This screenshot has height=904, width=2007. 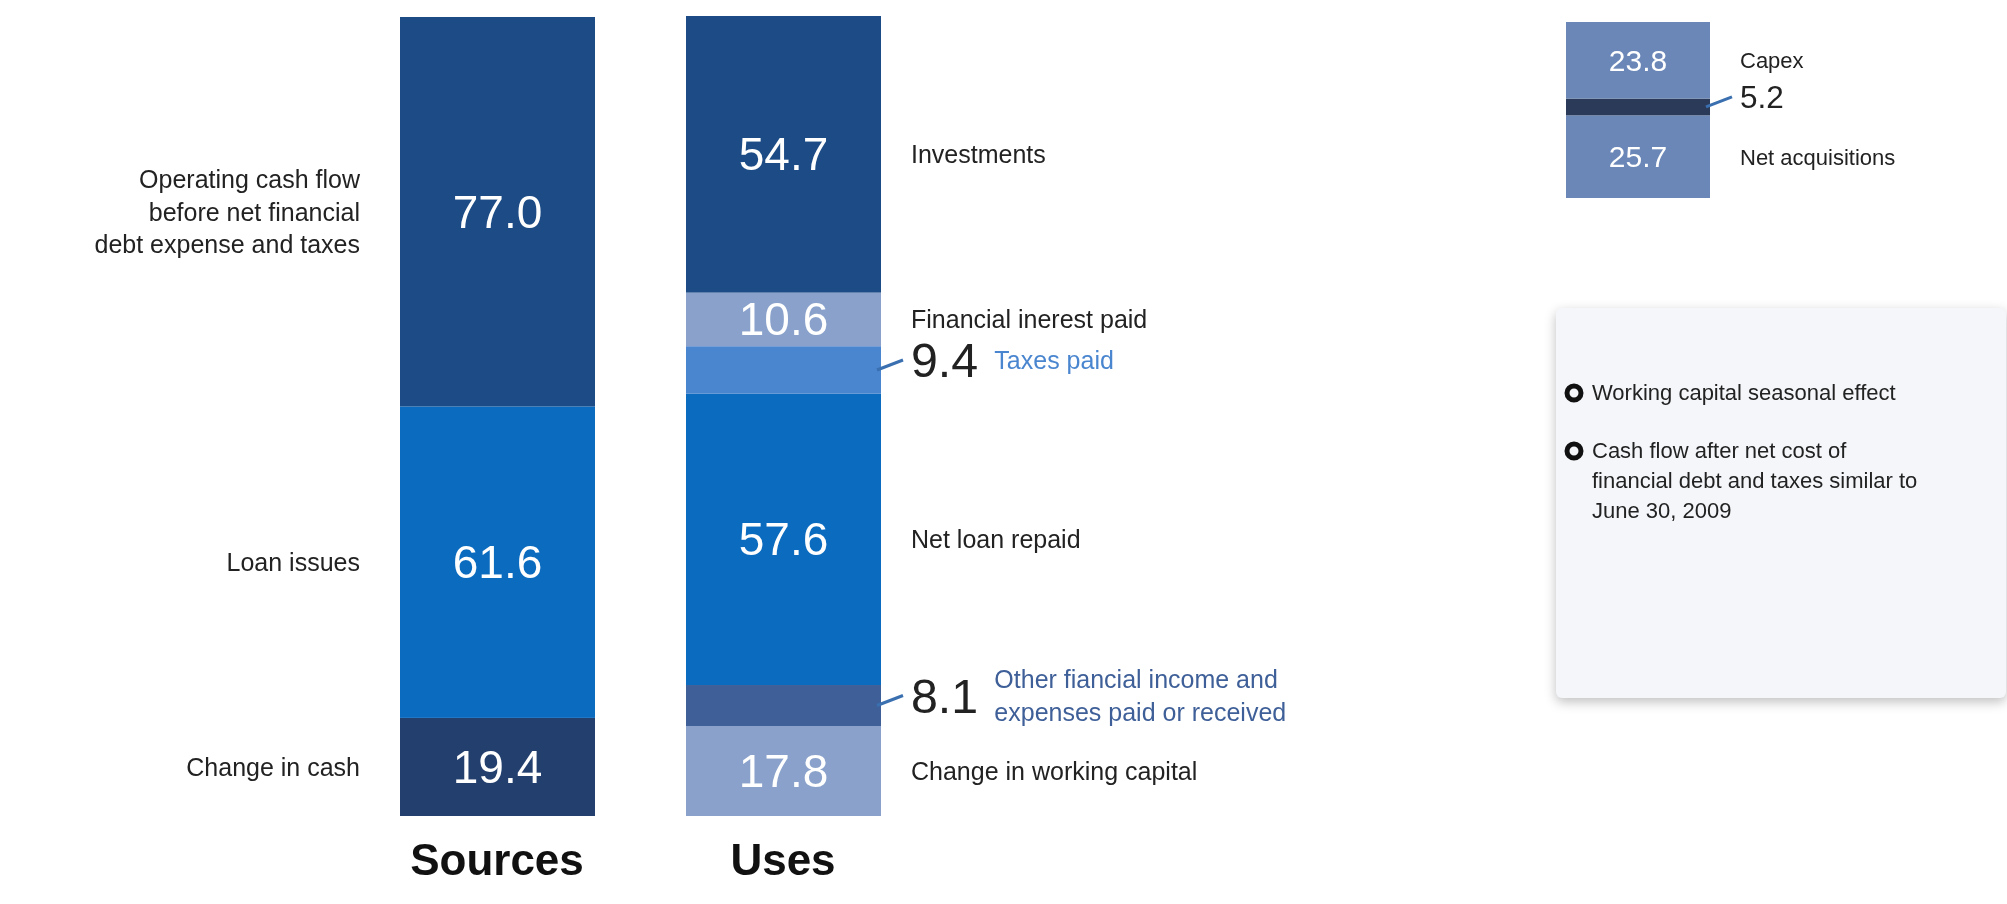 I want to click on text: Taxes paid, so click(x=1054, y=359).